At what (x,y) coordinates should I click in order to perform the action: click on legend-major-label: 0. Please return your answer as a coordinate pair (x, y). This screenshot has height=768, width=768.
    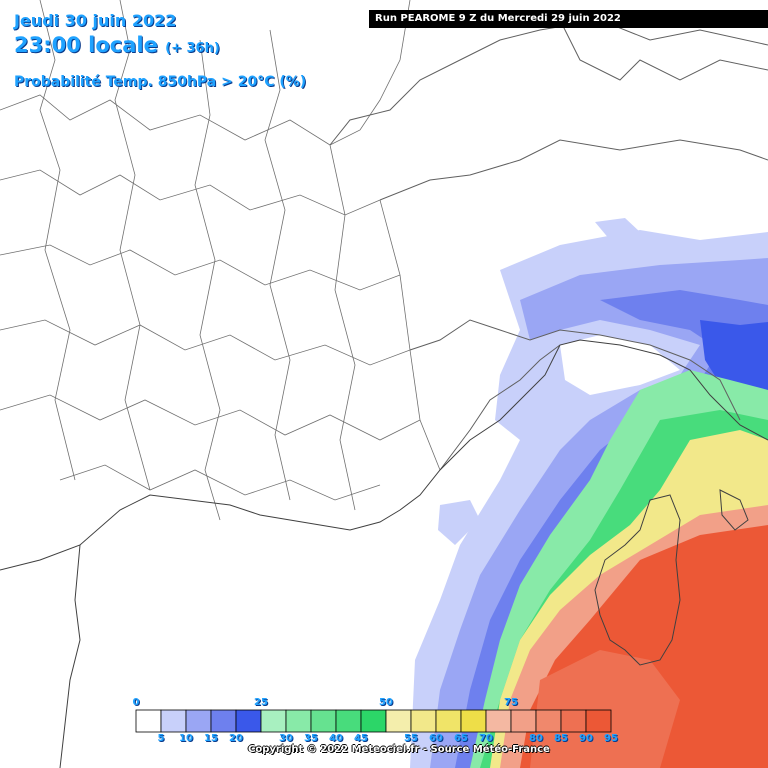
    Looking at the image, I should click on (136, 702).